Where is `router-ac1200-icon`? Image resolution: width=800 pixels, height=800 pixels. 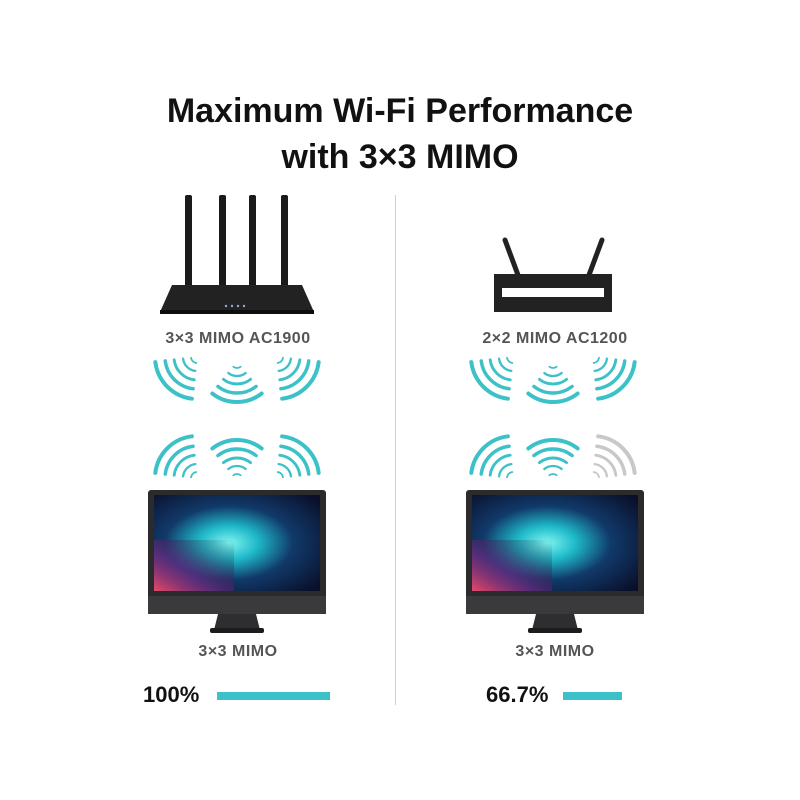 router-ac1200-icon is located at coordinates (553, 274).